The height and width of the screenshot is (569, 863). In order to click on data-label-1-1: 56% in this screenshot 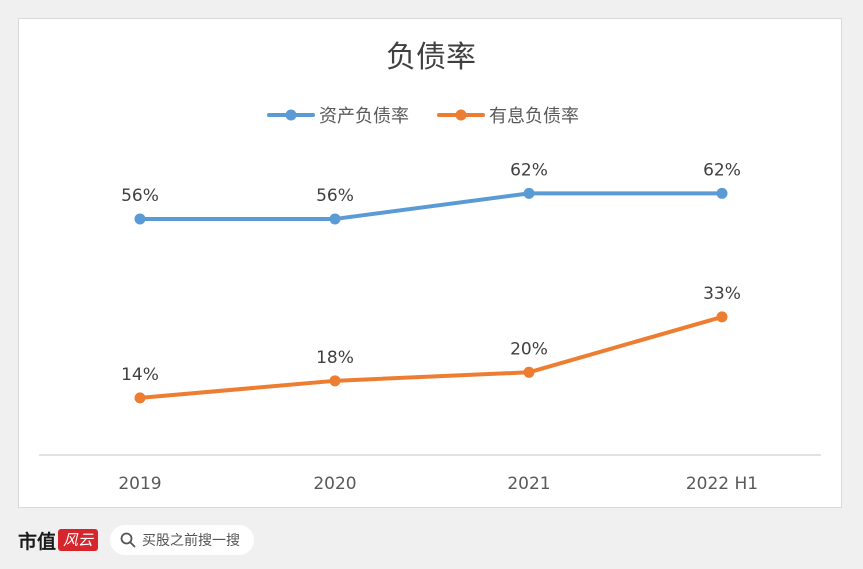, I will do `click(140, 196)`.